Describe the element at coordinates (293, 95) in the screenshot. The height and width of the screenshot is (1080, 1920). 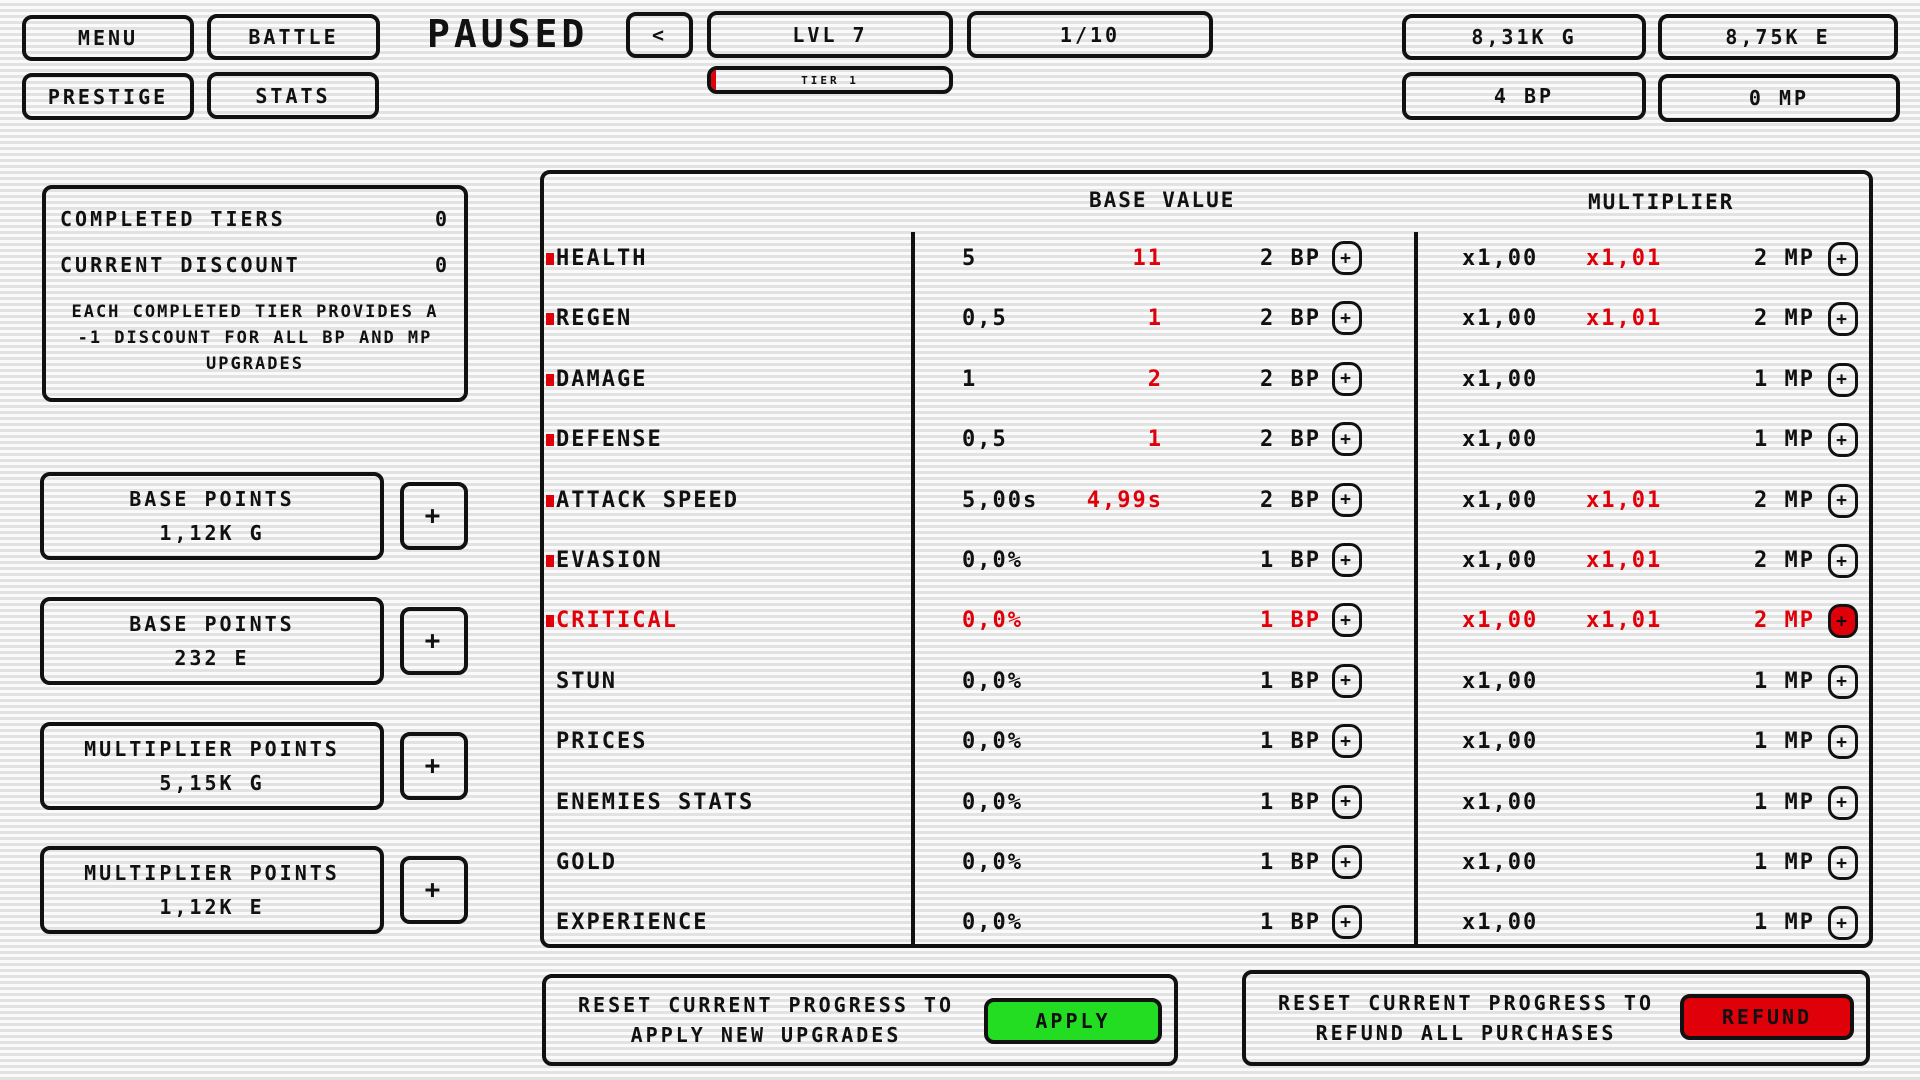
I see `stats-button: STATS` at that location.